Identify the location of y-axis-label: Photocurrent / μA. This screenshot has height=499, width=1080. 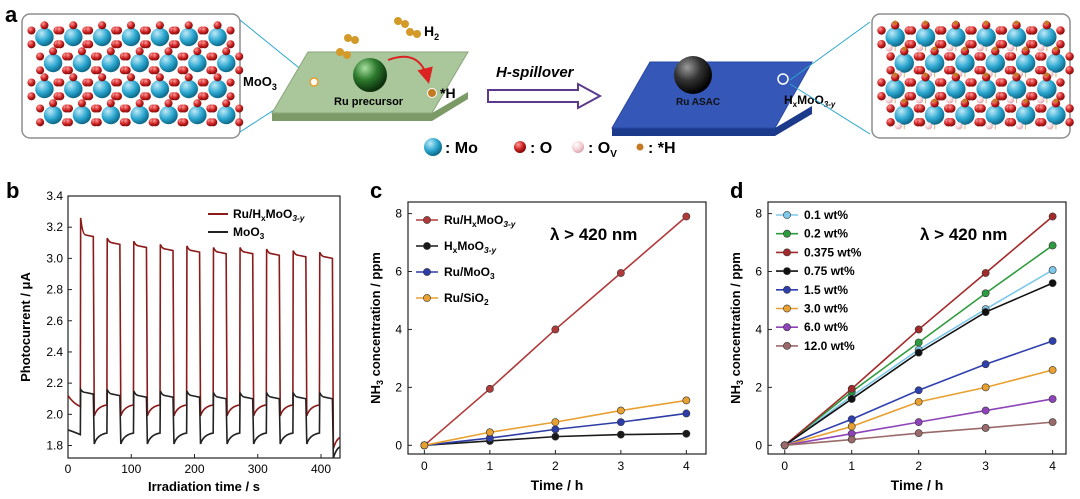
(25, 326).